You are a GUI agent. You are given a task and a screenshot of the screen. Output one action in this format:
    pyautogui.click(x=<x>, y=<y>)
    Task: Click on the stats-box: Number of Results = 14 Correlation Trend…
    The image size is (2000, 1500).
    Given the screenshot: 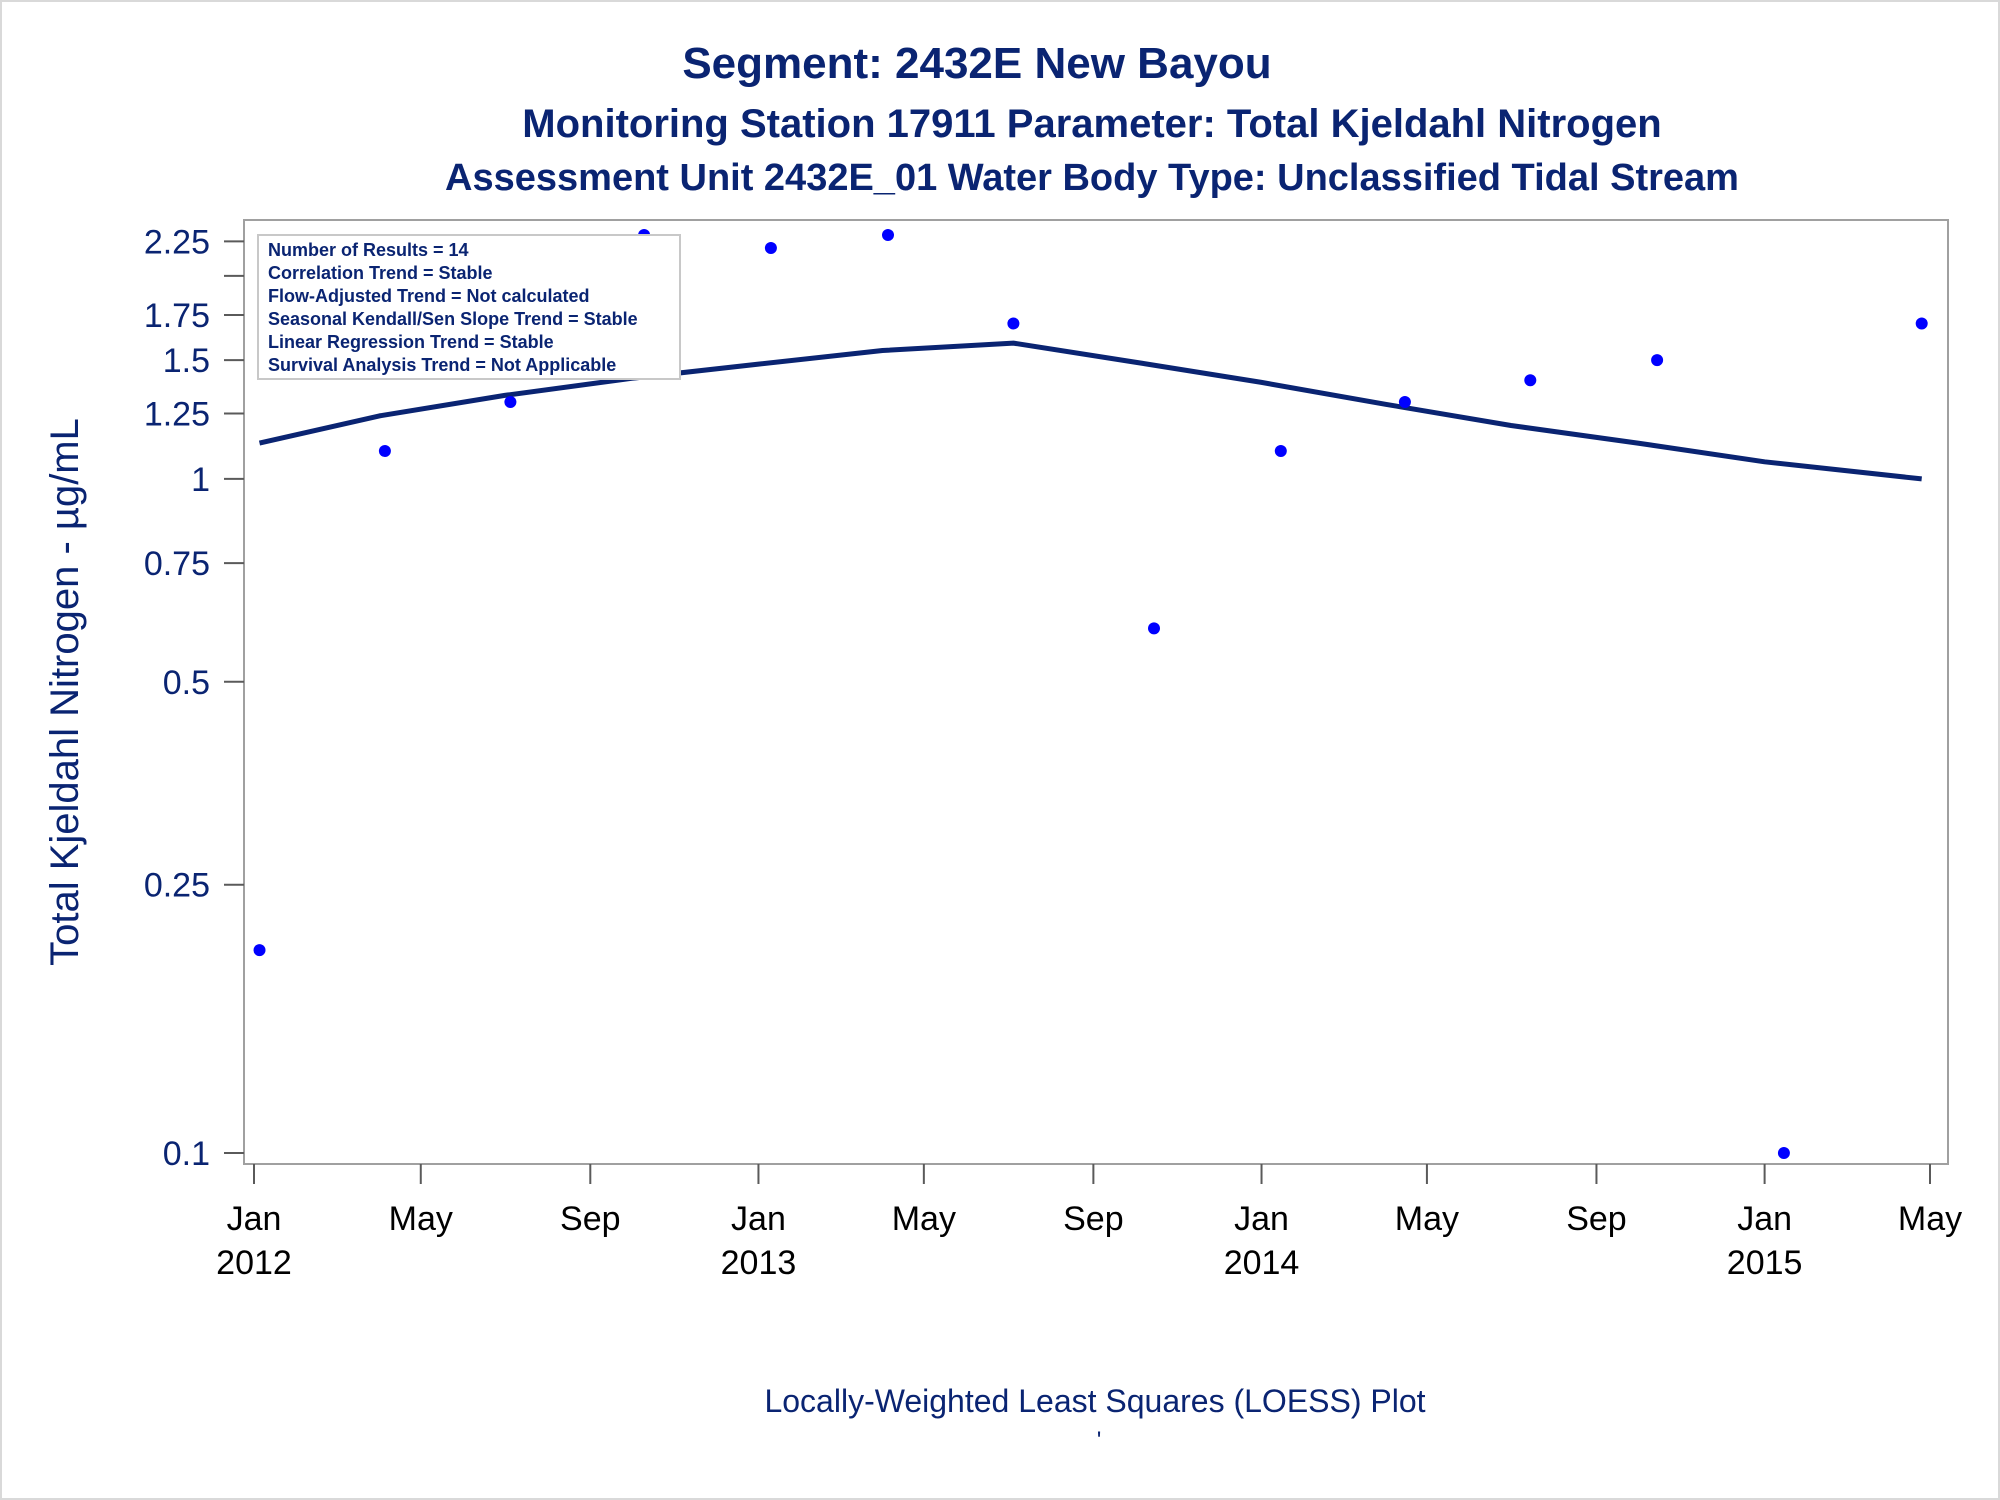 What is the action you would take?
    pyautogui.click(x=469, y=307)
    